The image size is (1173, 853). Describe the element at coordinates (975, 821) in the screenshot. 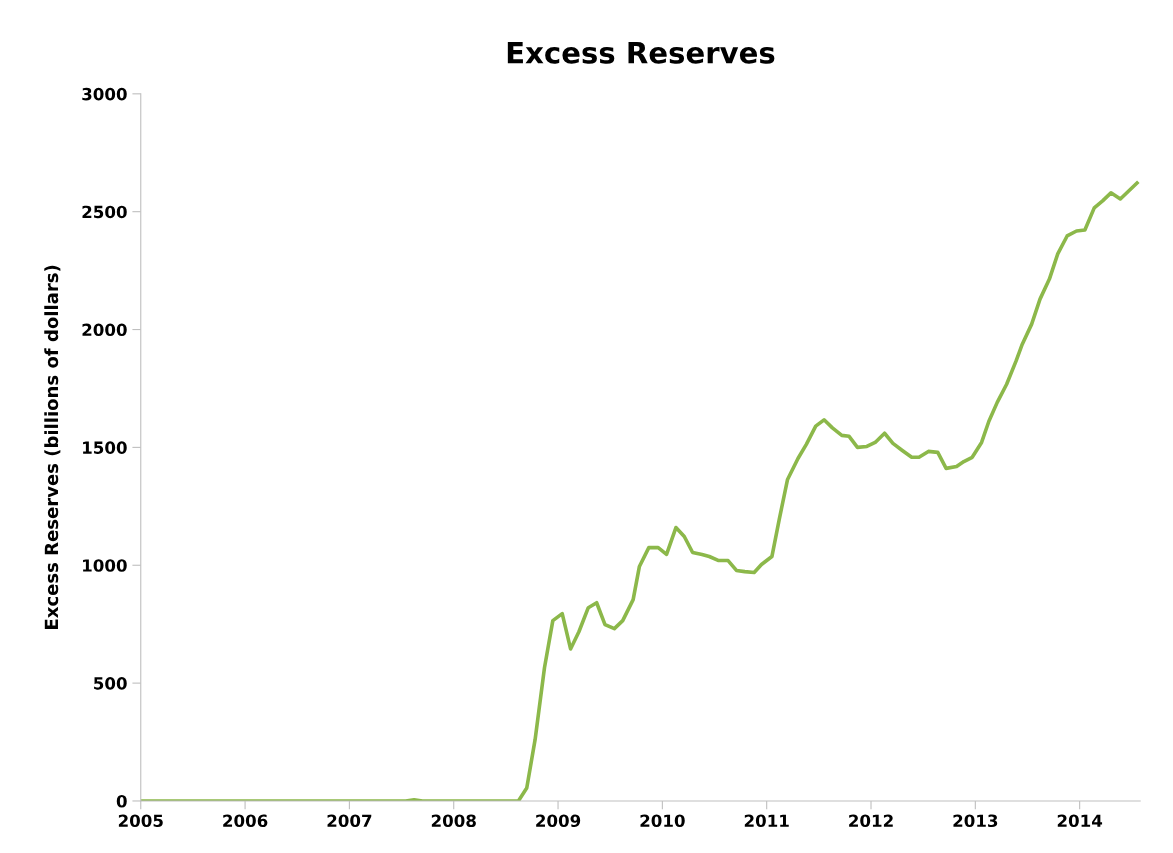

I see `x-tick-label: 2013` at that location.